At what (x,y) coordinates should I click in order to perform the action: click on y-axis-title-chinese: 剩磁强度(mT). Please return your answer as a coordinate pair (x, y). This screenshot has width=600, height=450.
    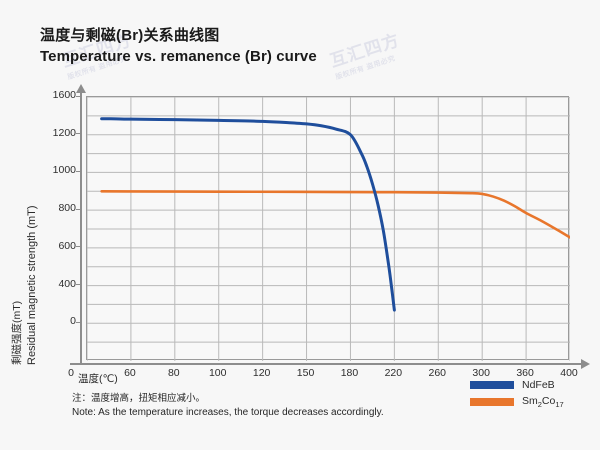
    Looking at the image, I should click on (17, 332).